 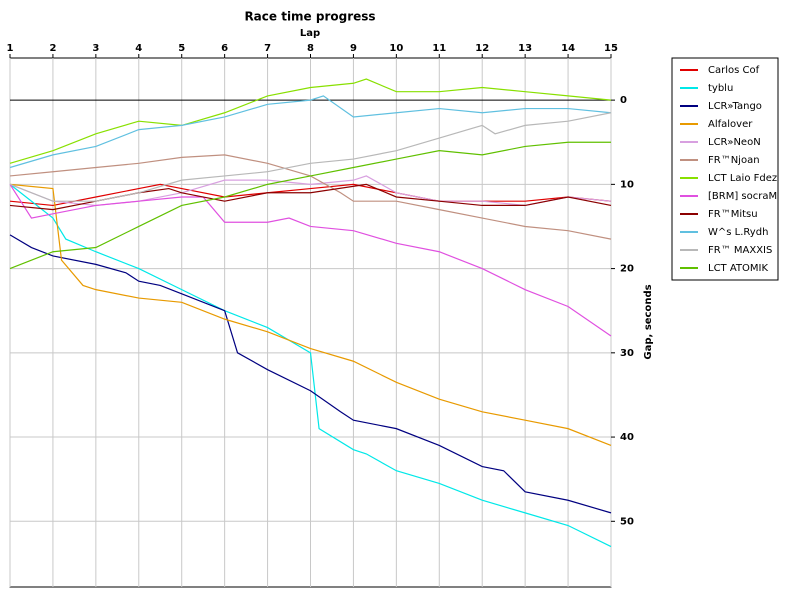 What do you see at coordinates (95, 48) in the screenshot?
I see `x-tick-label: 3` at bounding box center [95, 48].